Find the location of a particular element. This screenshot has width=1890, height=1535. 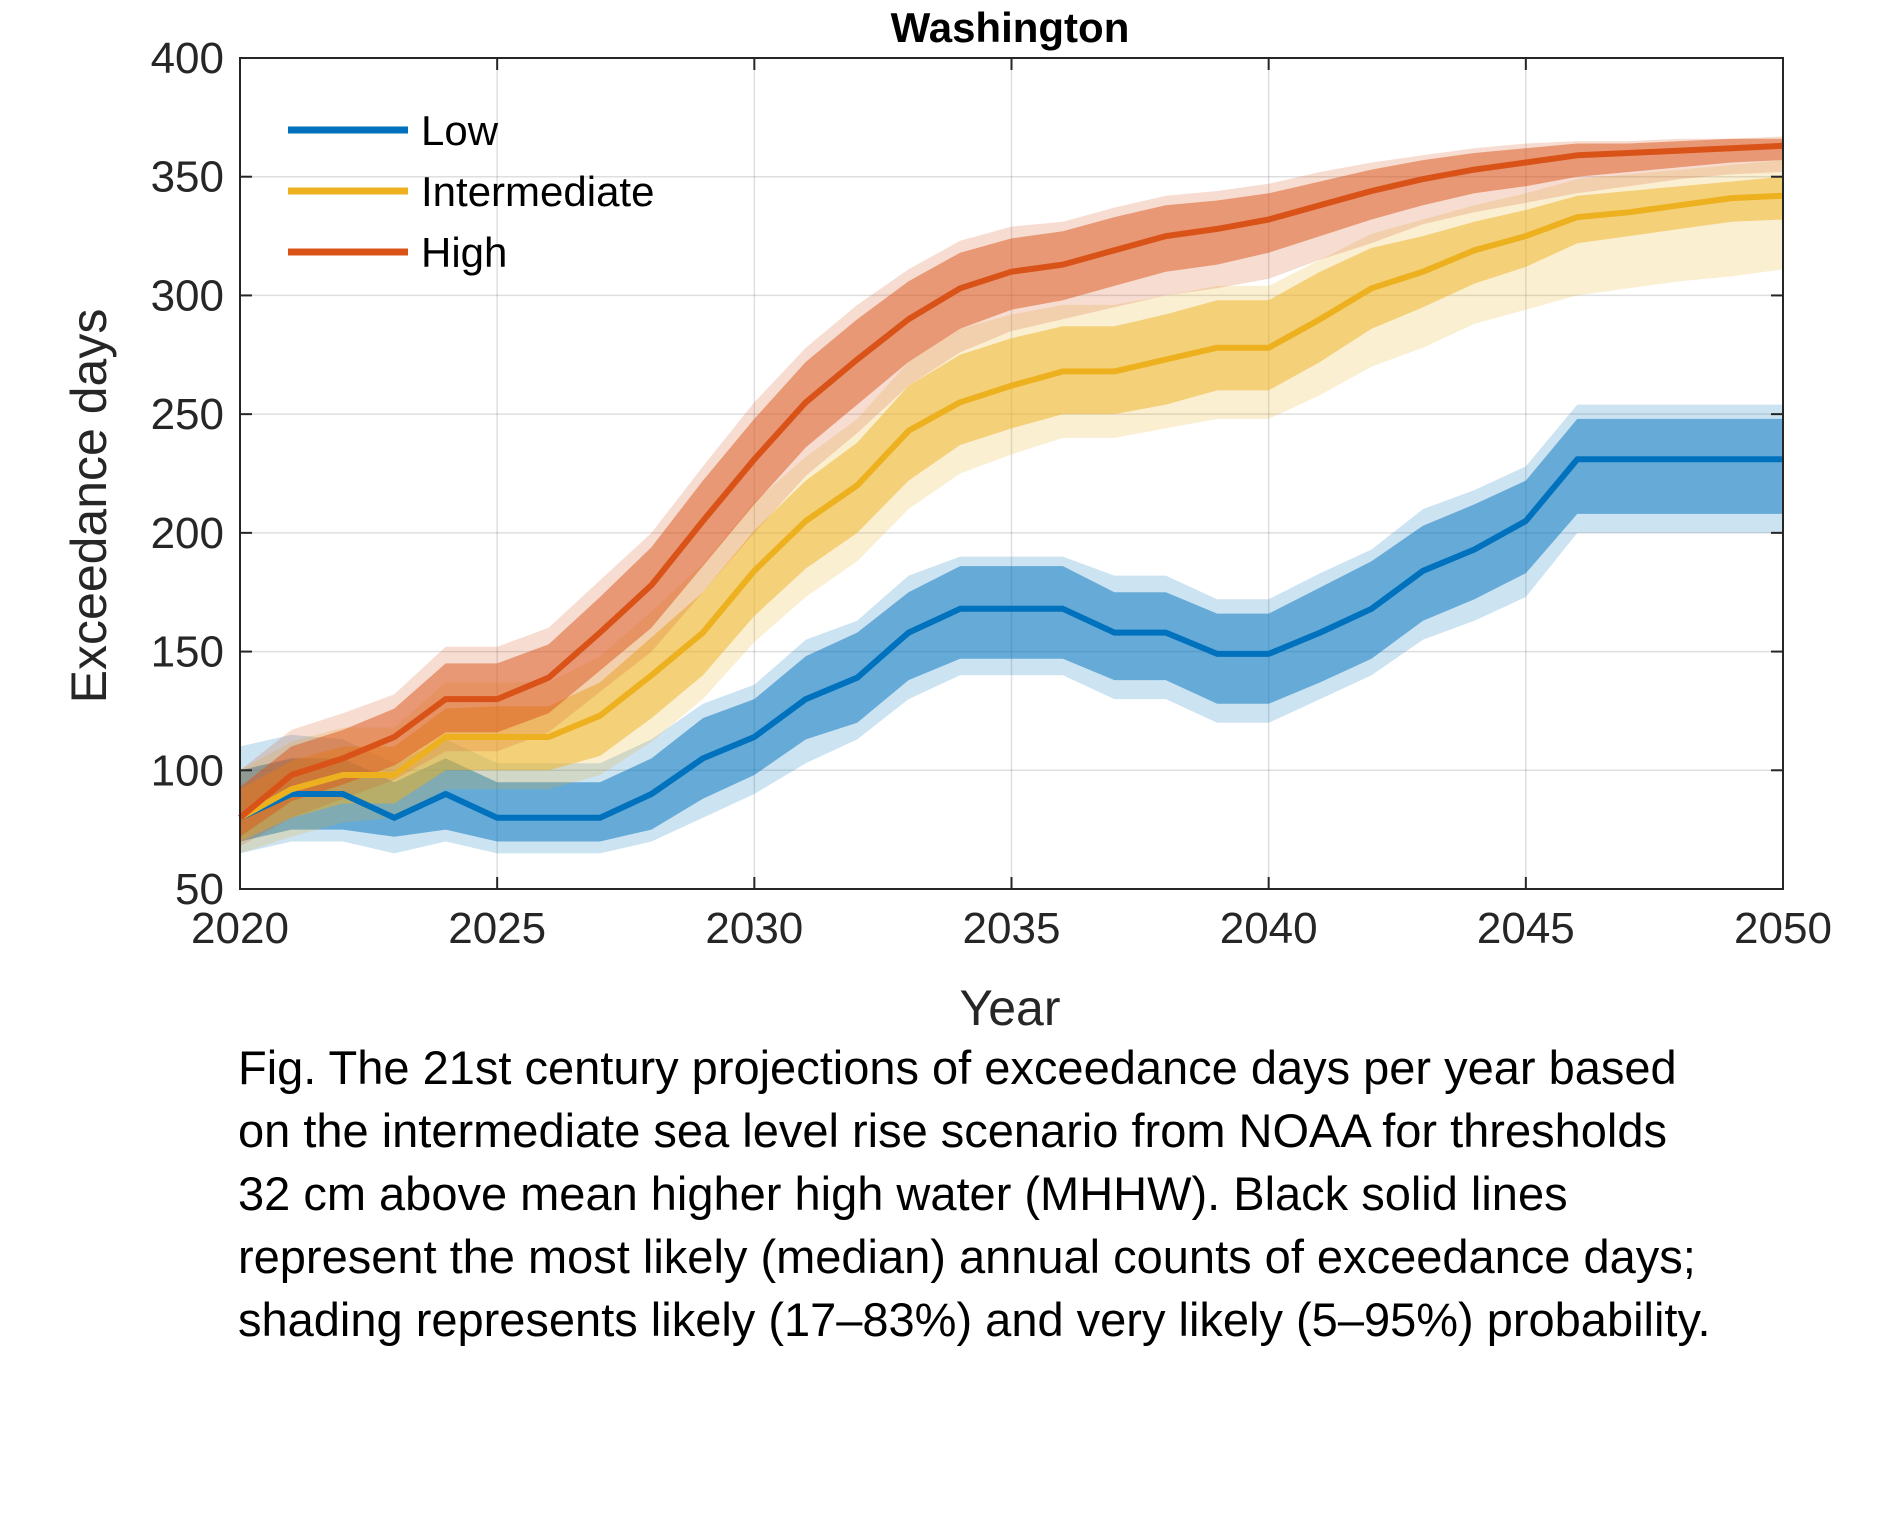

y-tick-label: 400 is located at coordinates (187, 58).